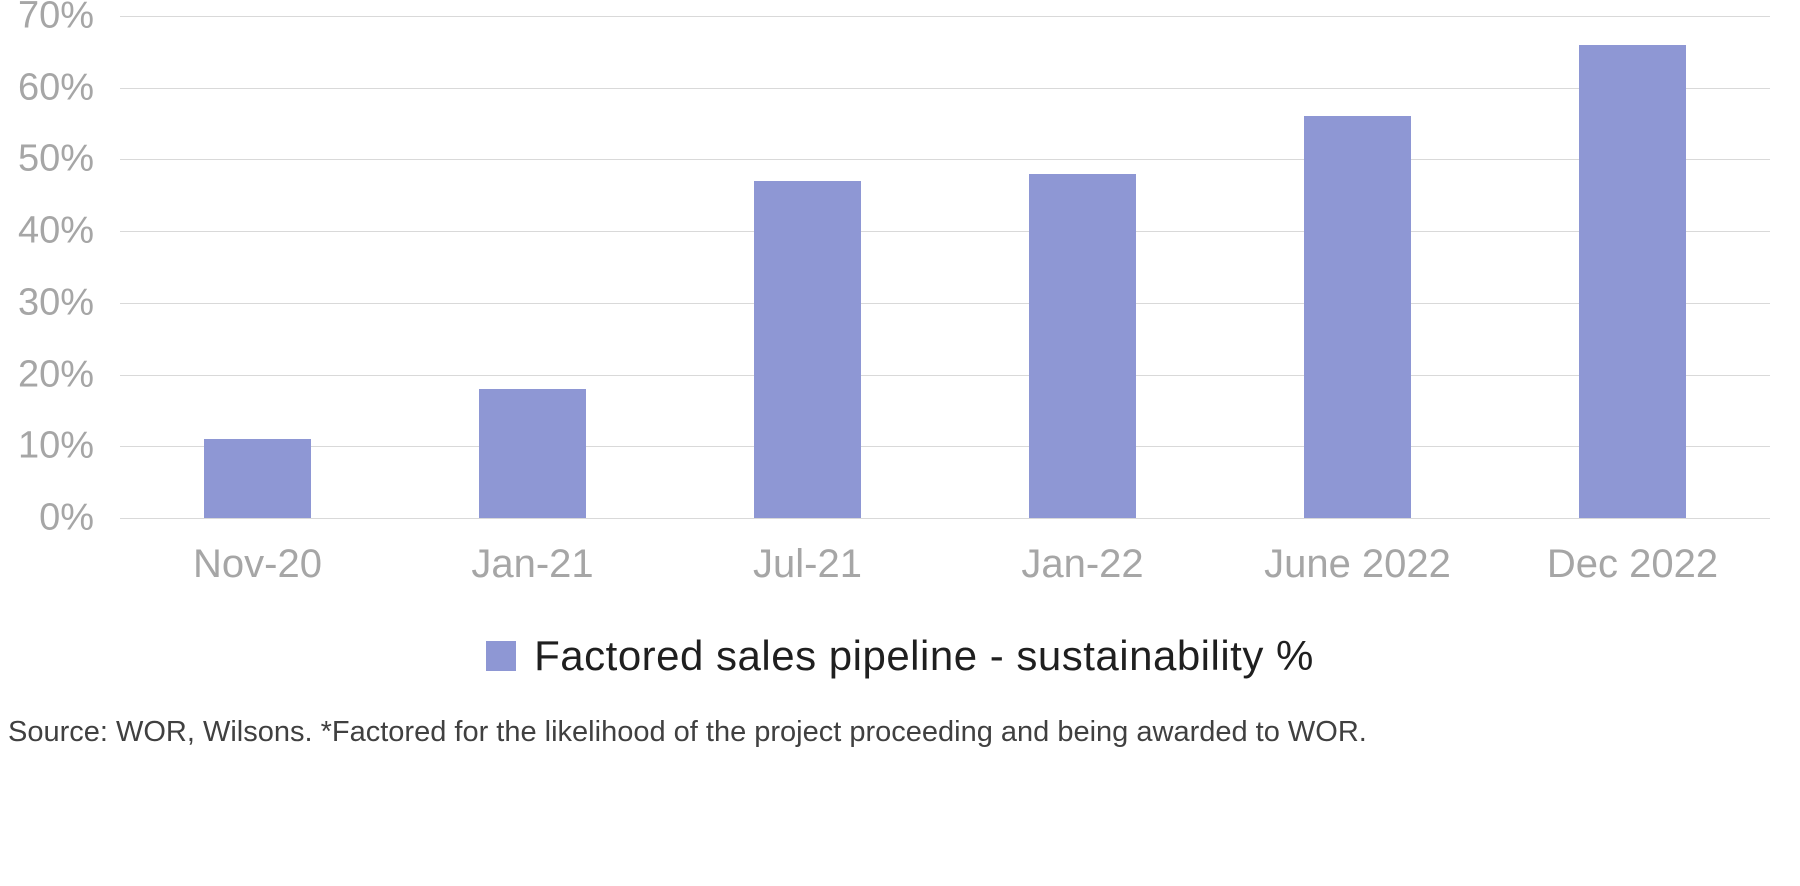  What do you see at coordinates (807, 564) in the screenshot?
I see `x-tick-label: Jul-21` at bounding box center [807, 564].